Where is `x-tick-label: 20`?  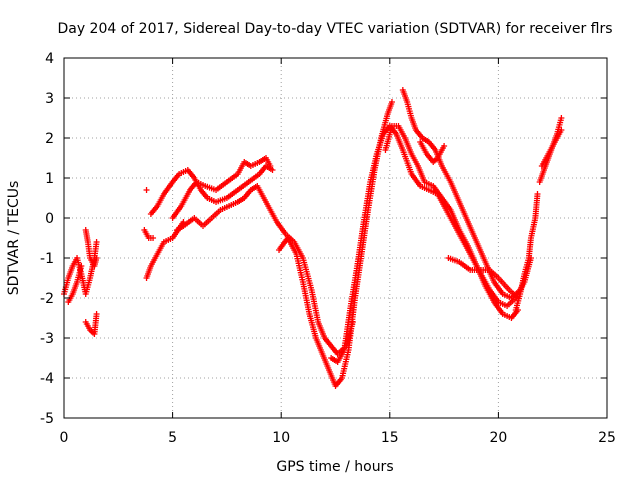
x-tick-label: 20 is located at coordinates (498, 438).